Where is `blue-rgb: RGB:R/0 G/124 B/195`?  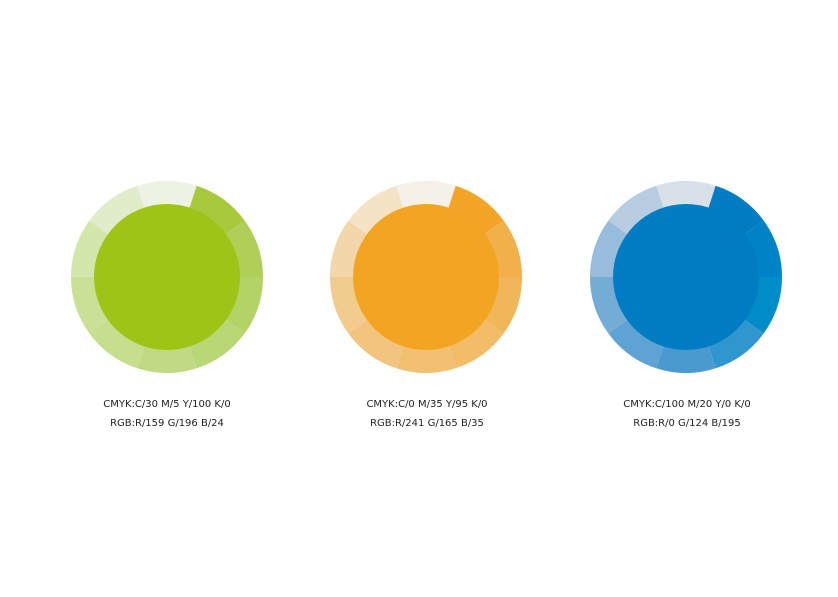 blue-rgb: RGB:R/0 G/124 B/195 is located at coordinates (687, 423).